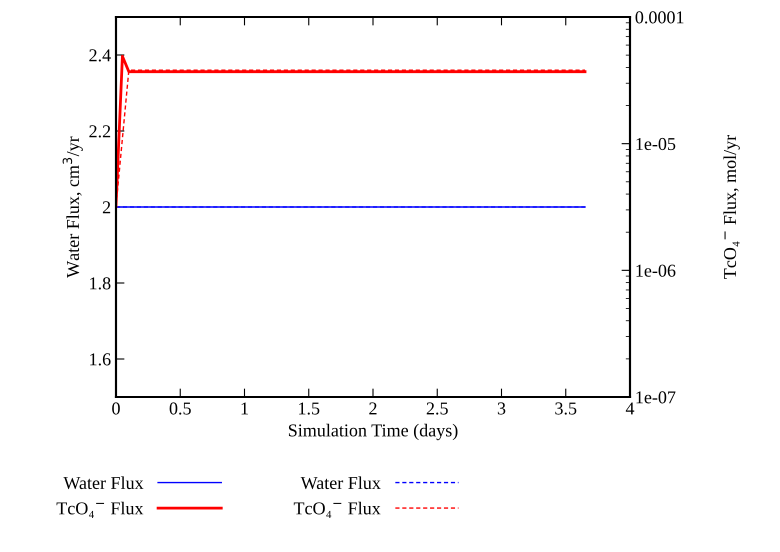 This screenshot has width=780, height=552. I want to click on x-tick-label: 0, so click(116, 408).